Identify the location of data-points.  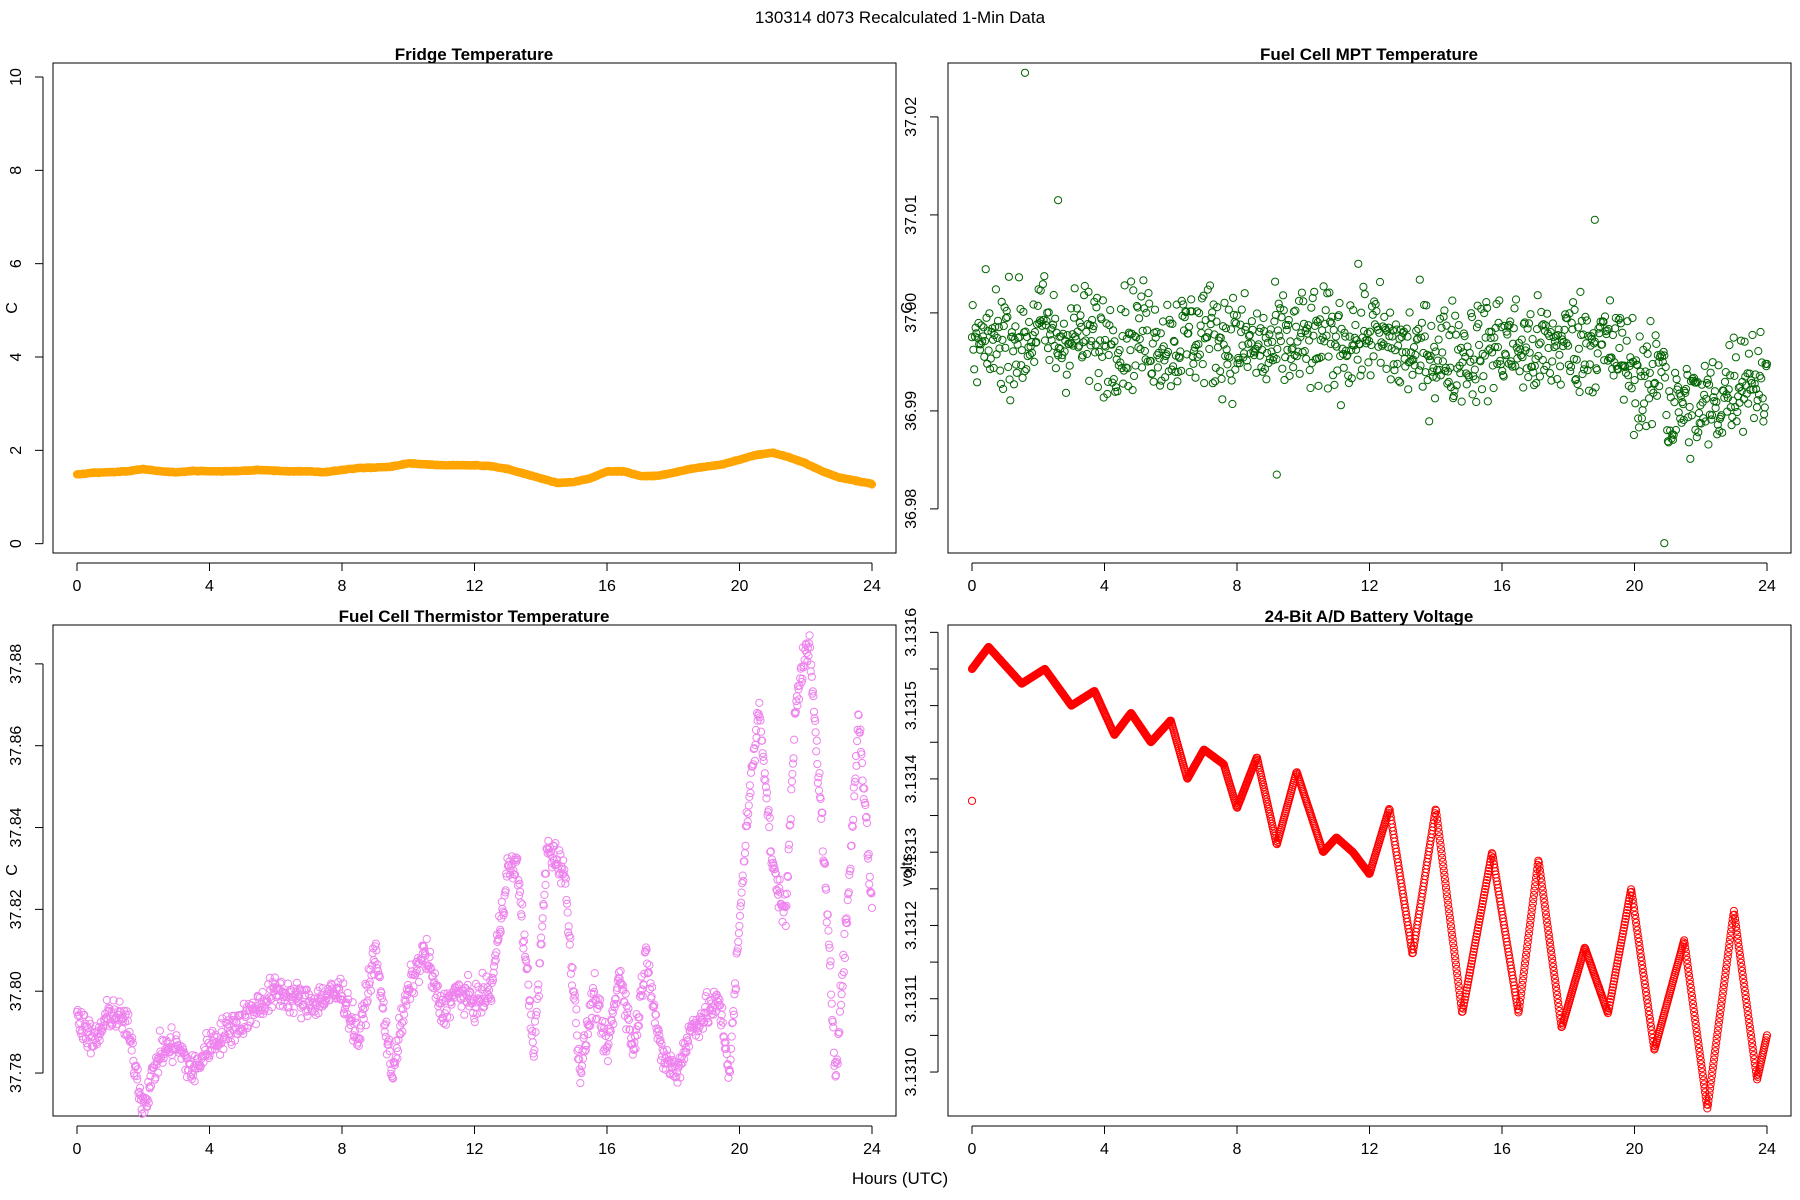
(474, 468).